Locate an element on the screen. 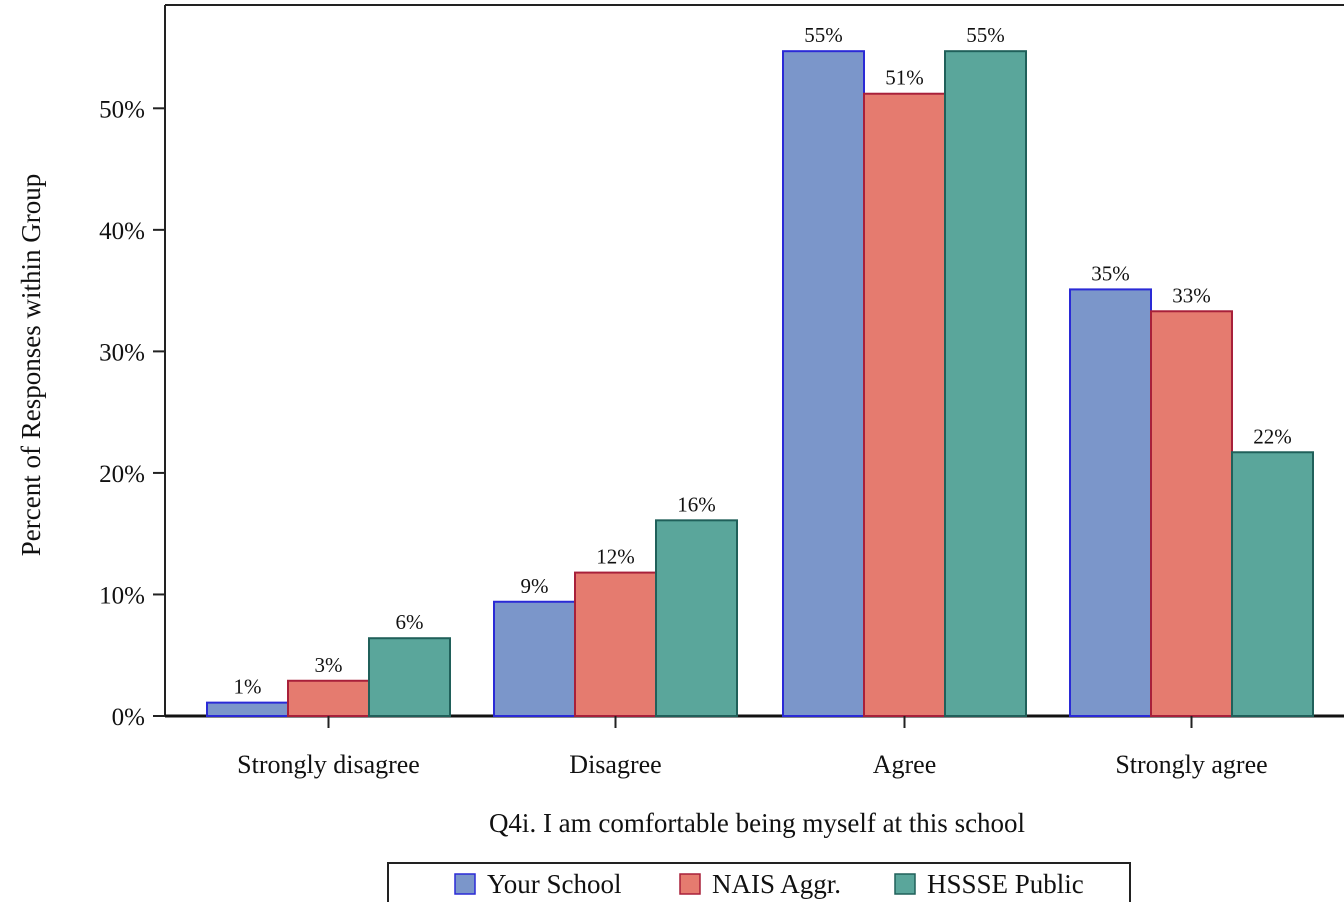 The image size is (1344, 902). data-label: 51% is located at coordinates (904, 78).